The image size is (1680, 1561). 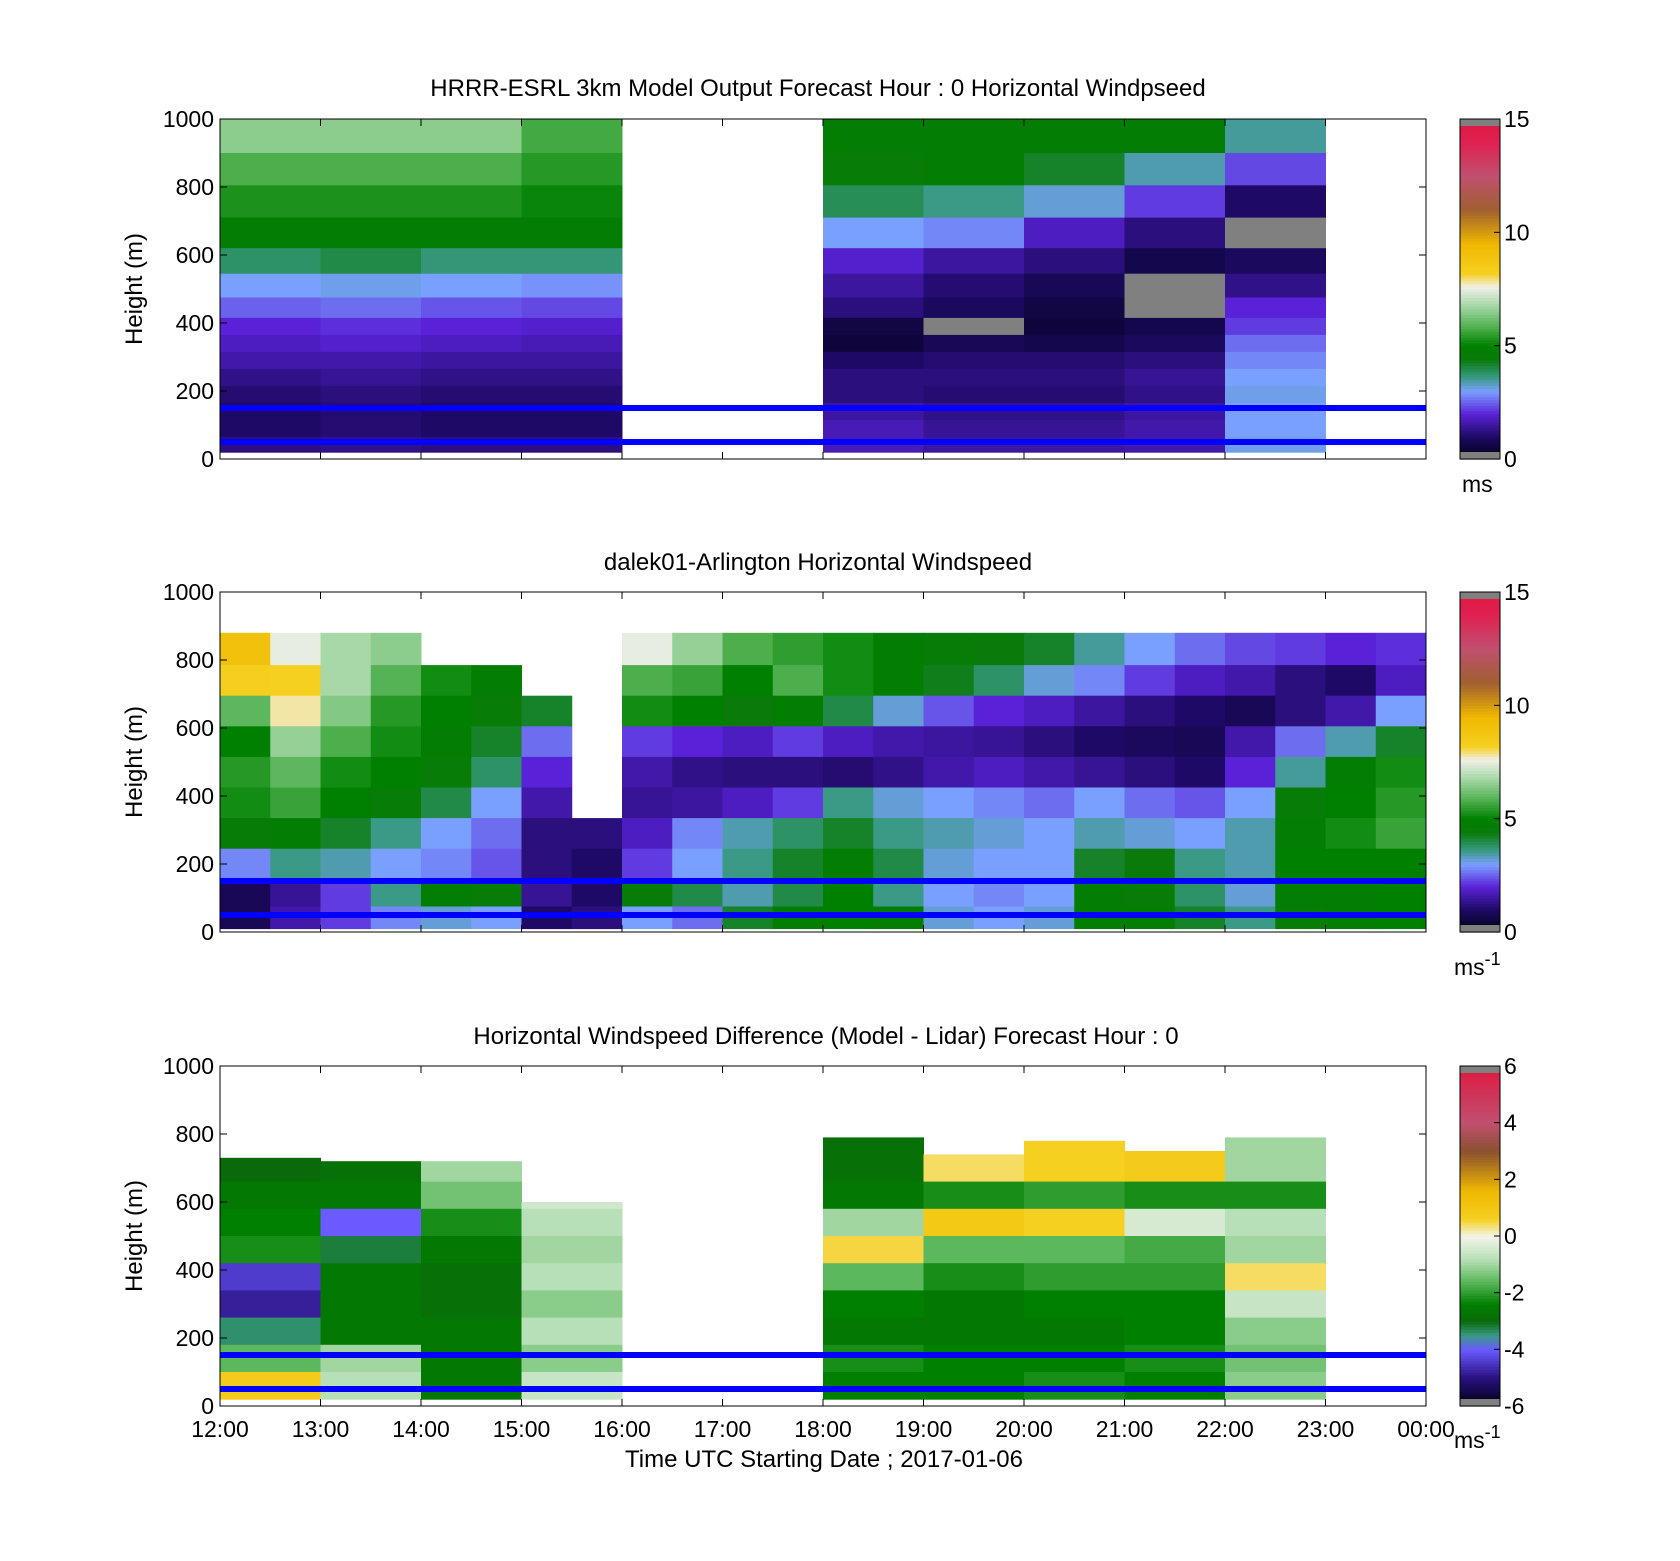 I want to click on x-tick-label: 00:00, so click(x=1426, y=1429).